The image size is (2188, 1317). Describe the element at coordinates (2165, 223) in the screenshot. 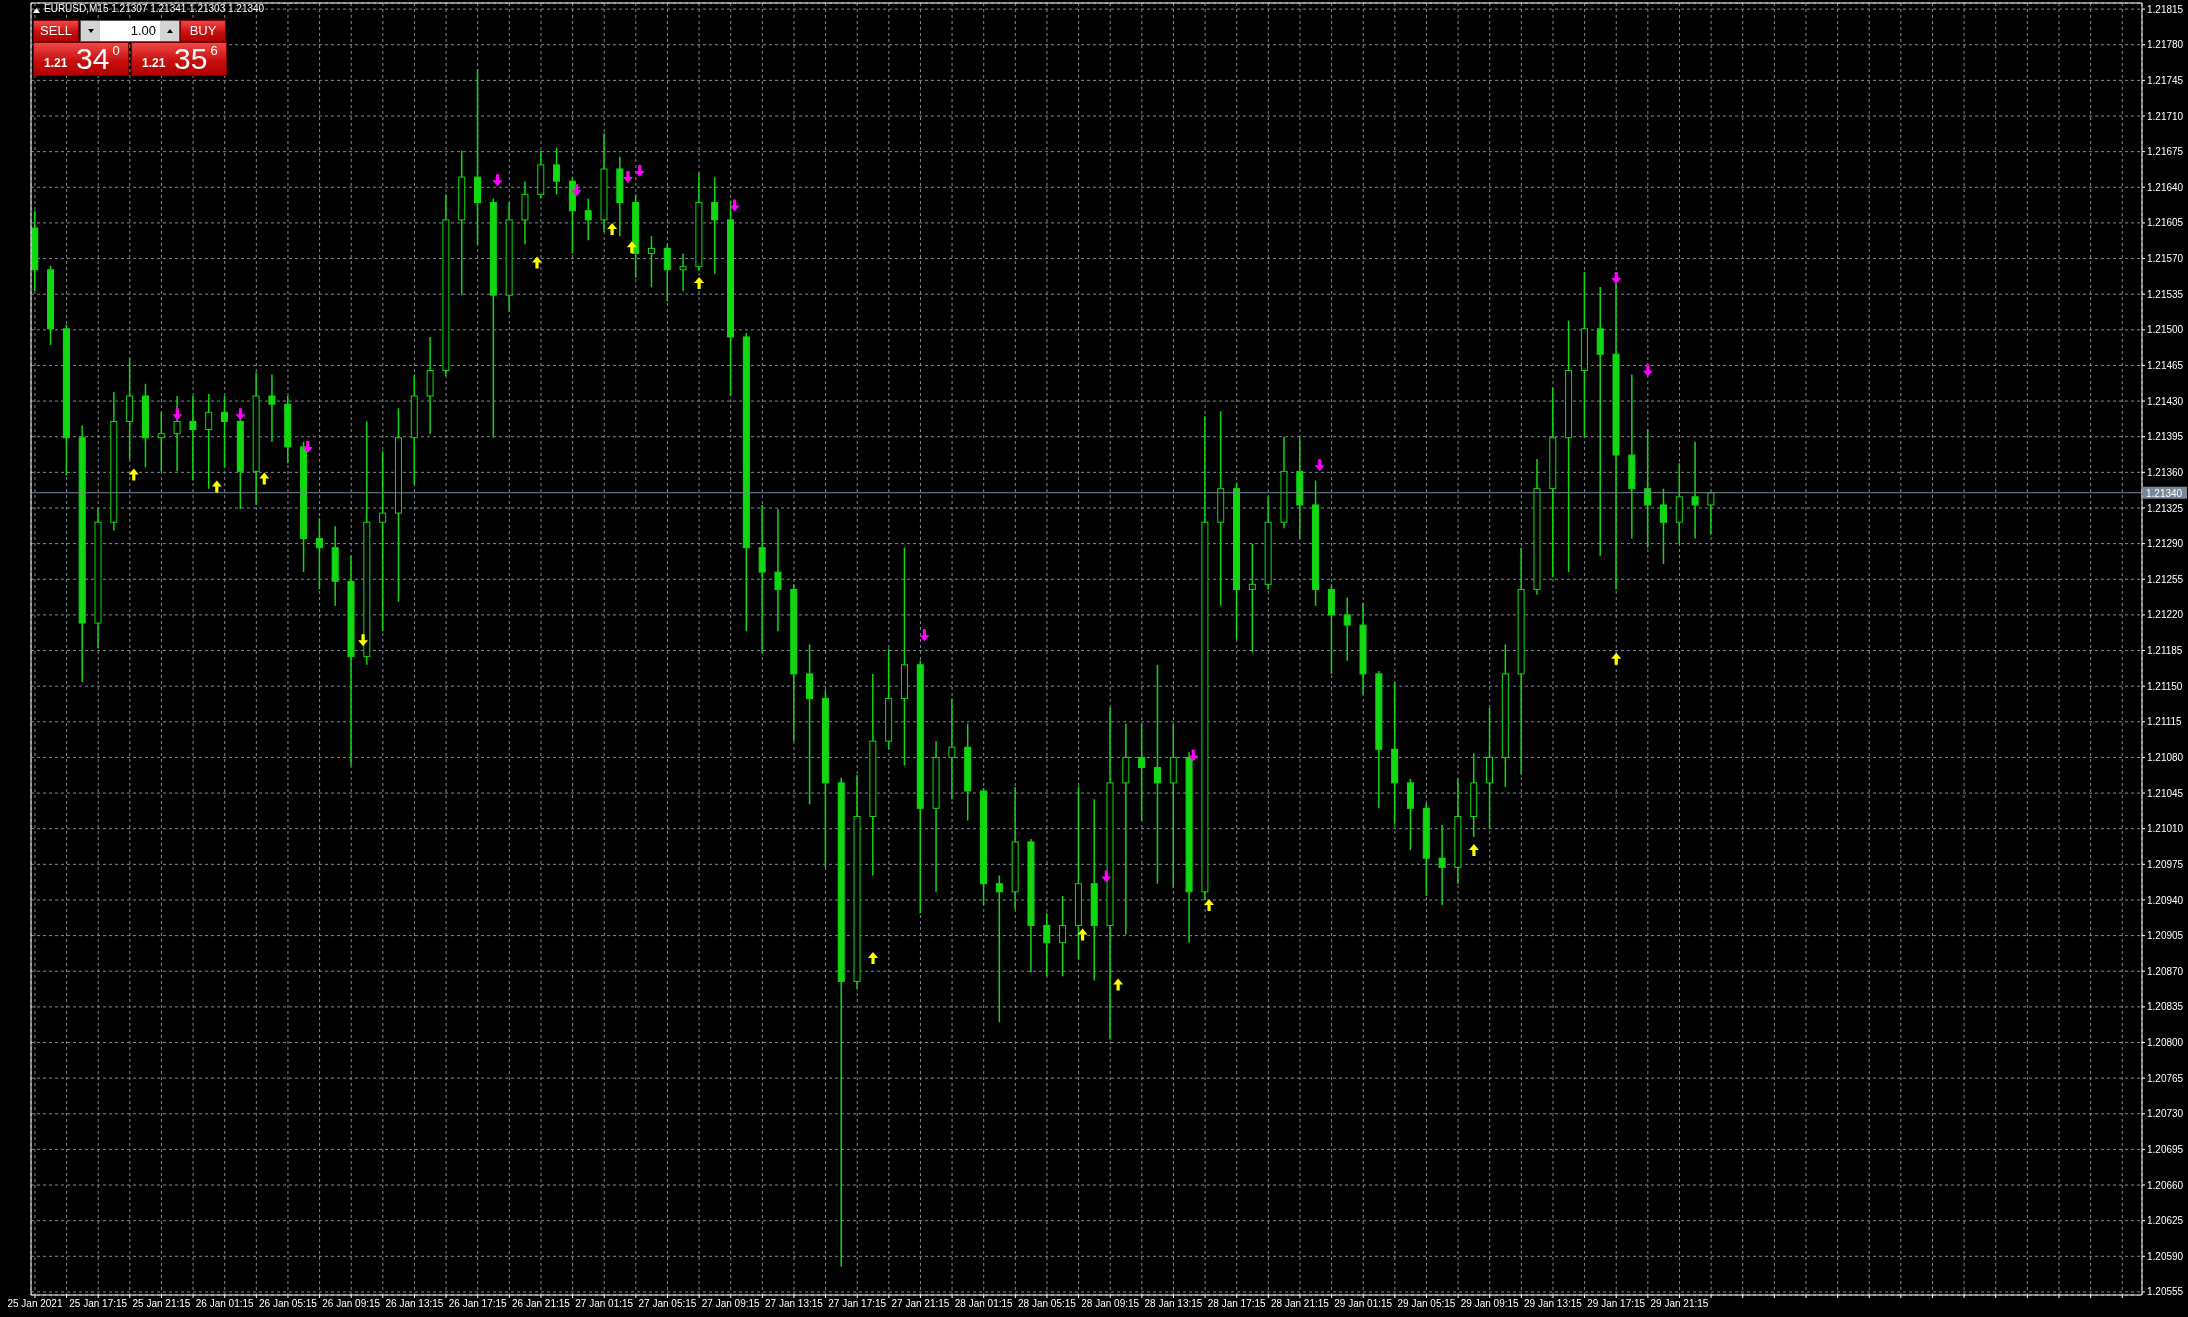

I see `y-tick-label: 1.21605` at that location.